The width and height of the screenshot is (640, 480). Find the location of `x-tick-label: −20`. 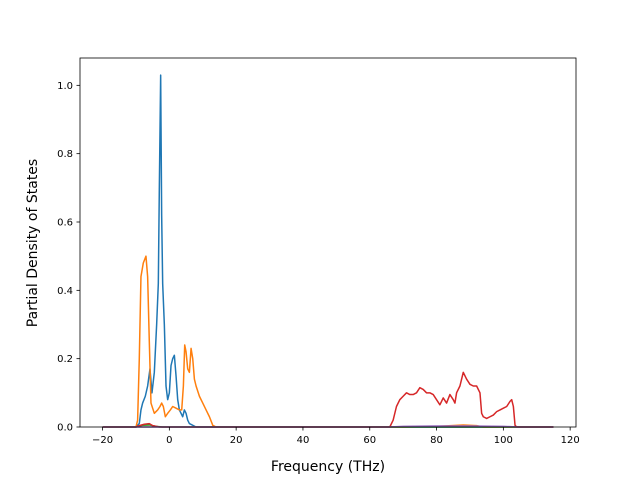

x-tick-label: −20 is located at coordinates (102, 440).